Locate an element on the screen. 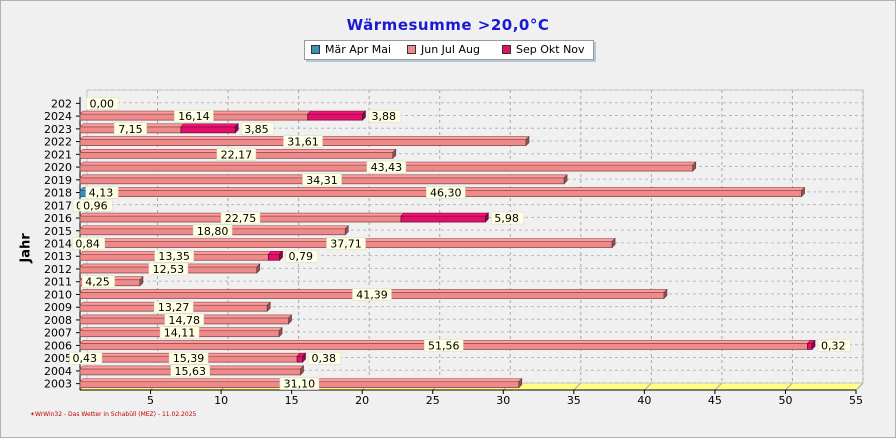 This screenshot has height=438, width=896. x-tick-label: 10 is located at coordinates (221, 400).